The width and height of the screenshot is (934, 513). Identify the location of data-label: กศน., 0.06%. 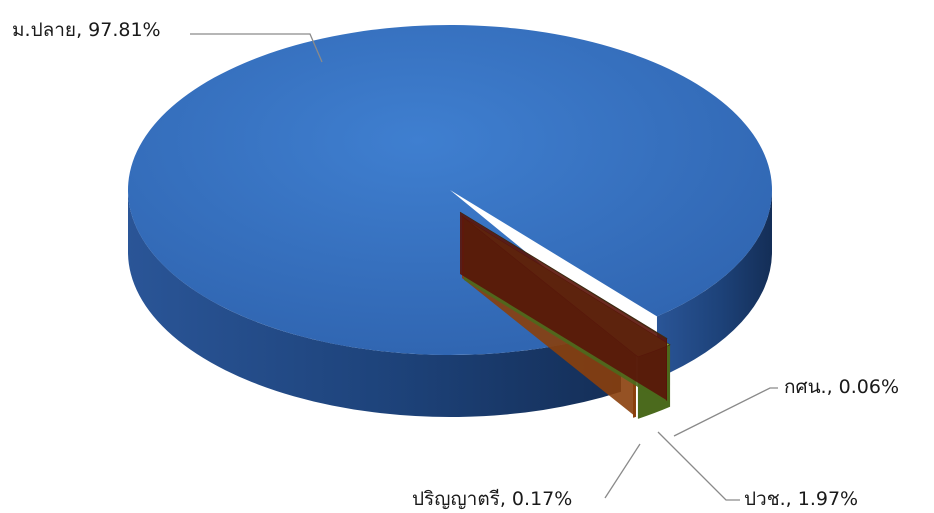
(841, 387).